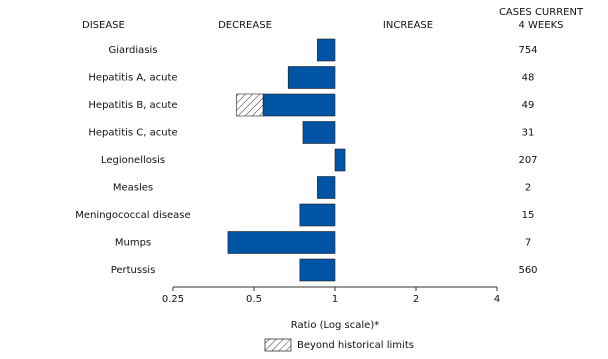 The width and height of the screenshot is (608, 359). Describe the element at coordinates (355, 345) in the screenshot. I see `legend-label: Beyond historical limits` at that location.